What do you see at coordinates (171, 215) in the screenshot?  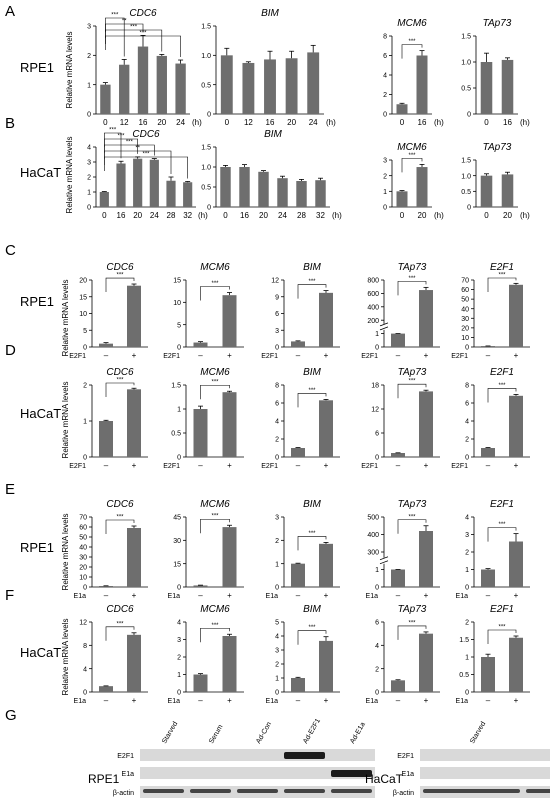 I see `x-tick-label: 28` at bounding box center [171, 215].